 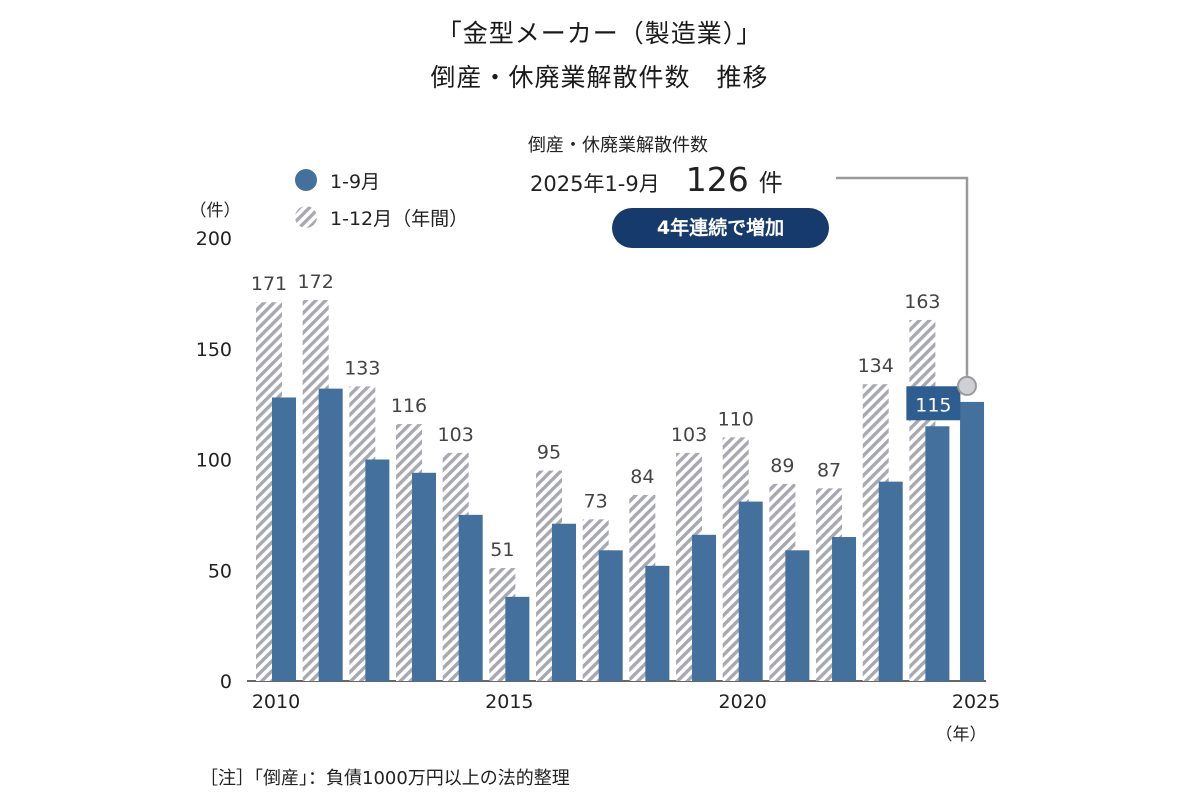 What do you see at coordinates (355, 182) in the screenshot?
I see `legend-label-jan-sep: 1-9月` at bounding box center [355, 182].